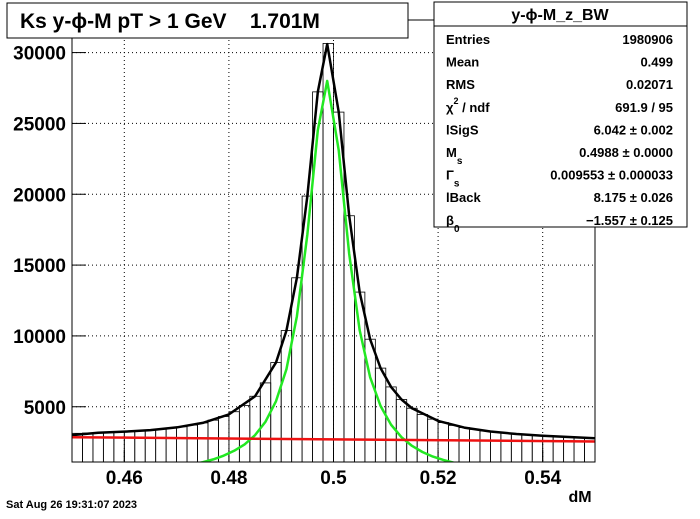  I want to click on stats-value: −1.557 ± 0.125, so click(629, 220).